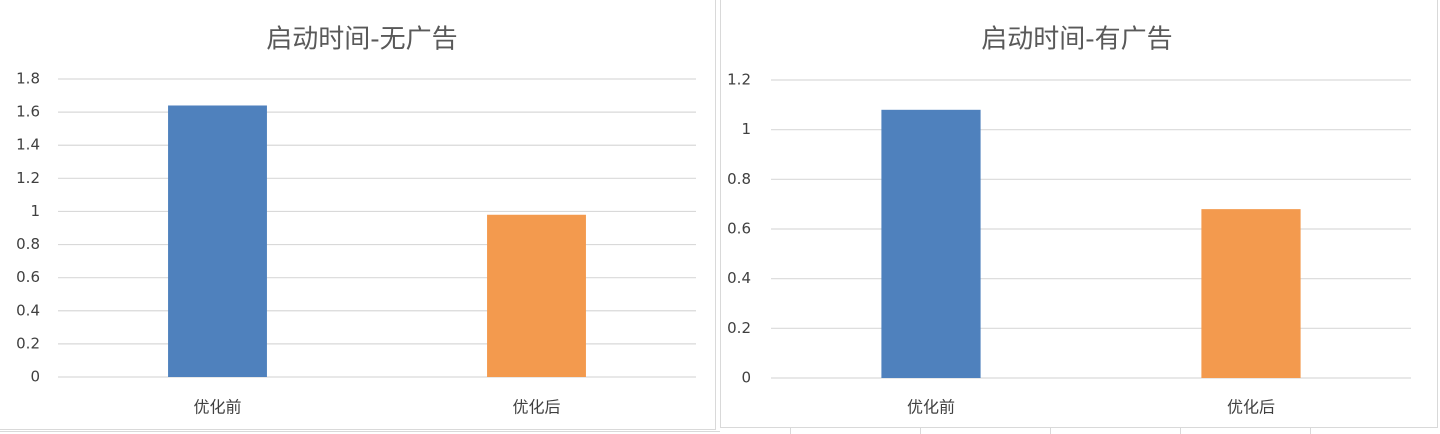 This screenshot has height=434, width=1440. I want to click on y-tick-label: 1.8, so click(28, 79).